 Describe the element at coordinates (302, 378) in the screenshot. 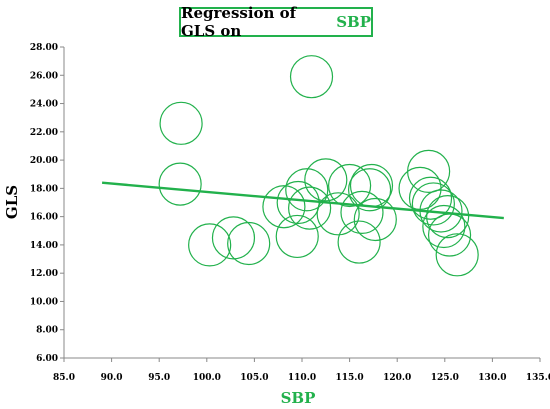

I see `x-tick-label: 110.0` at that location.